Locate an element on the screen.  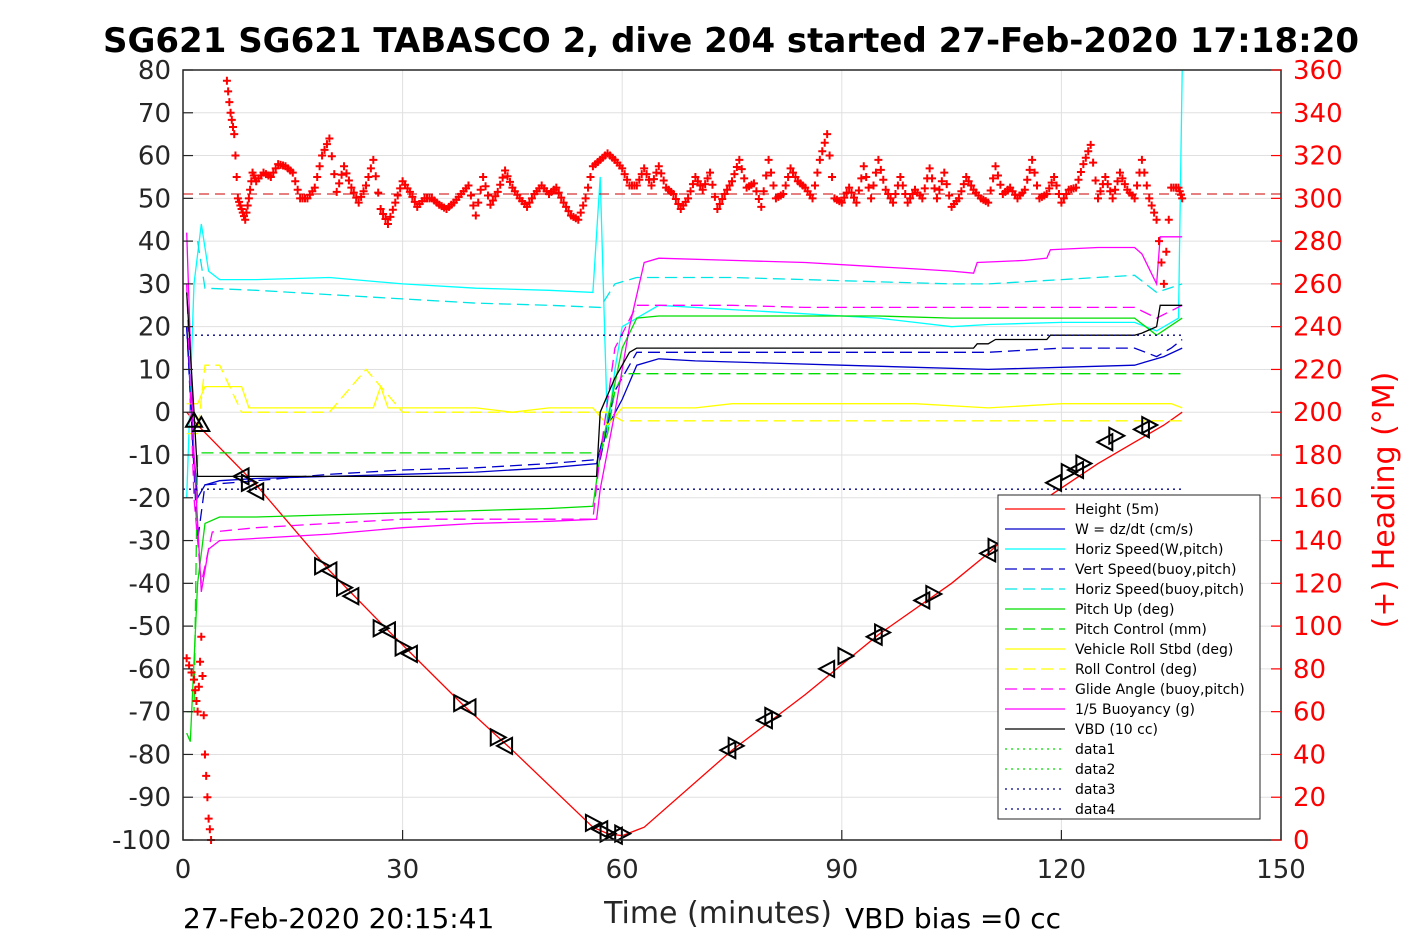
y-tick-label: 60 is located at coordinates (154, 157).